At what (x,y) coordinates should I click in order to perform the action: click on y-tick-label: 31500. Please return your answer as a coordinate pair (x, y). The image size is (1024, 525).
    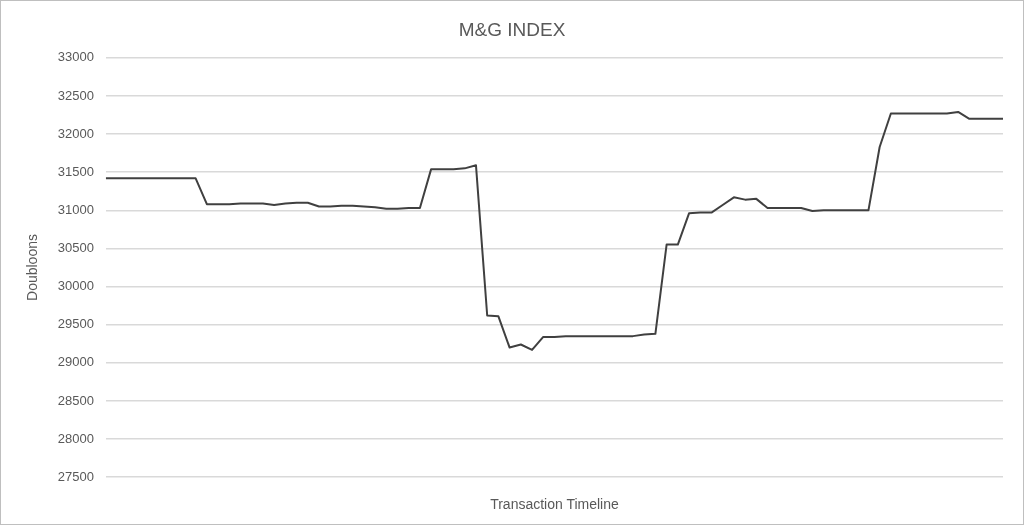
    Looking at the image, I should click on (75, 171).